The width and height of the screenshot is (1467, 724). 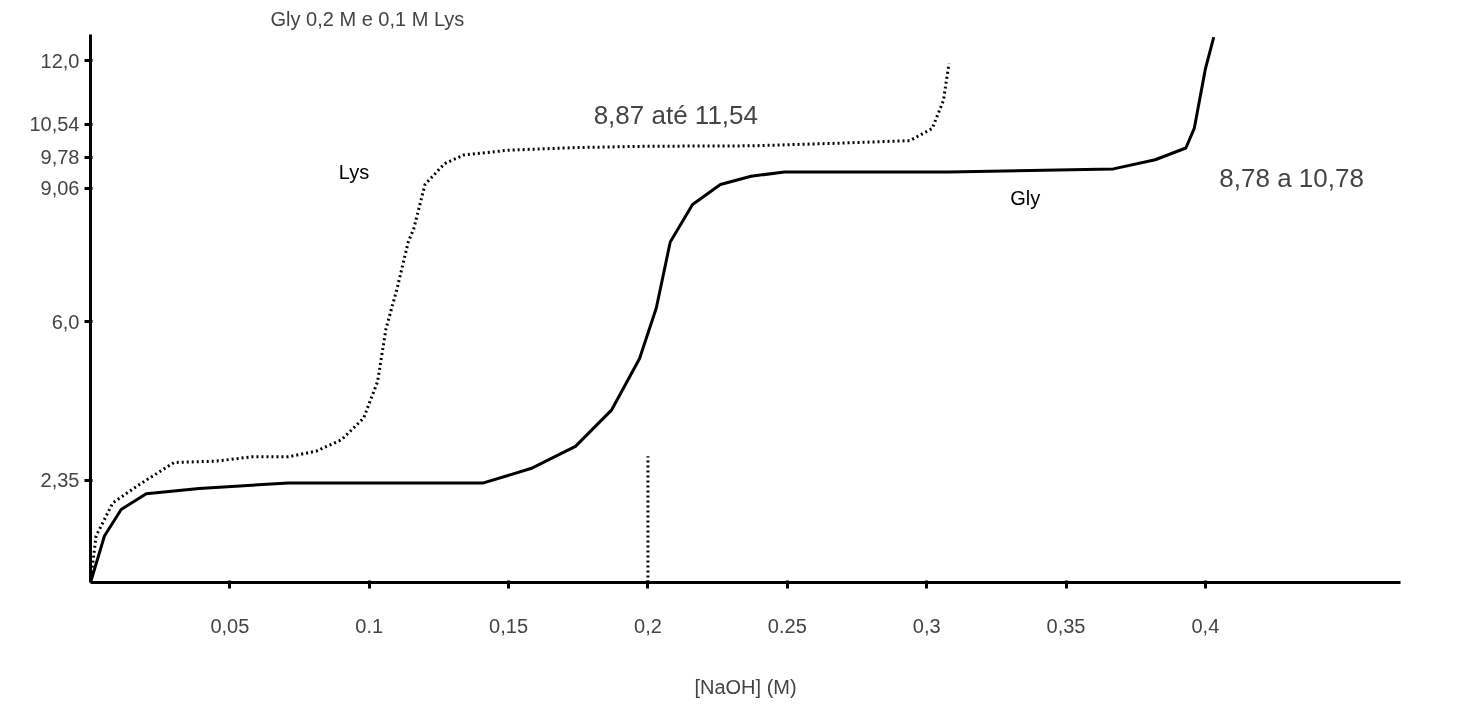 I want to click on chart-title: Gly 0,2 M e 0,1 M Lys, so click(x=367, y=18).